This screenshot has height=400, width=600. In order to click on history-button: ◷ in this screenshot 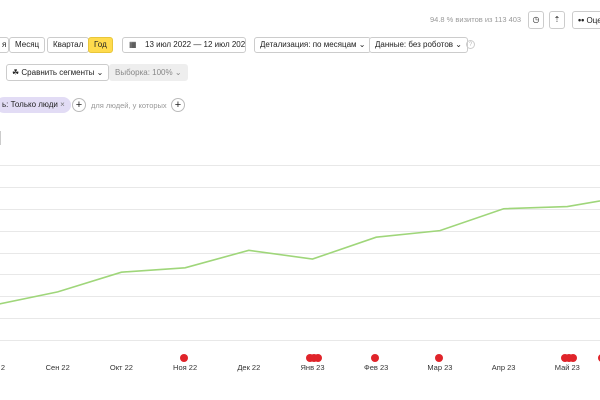, I will do `click(536, 20)`.